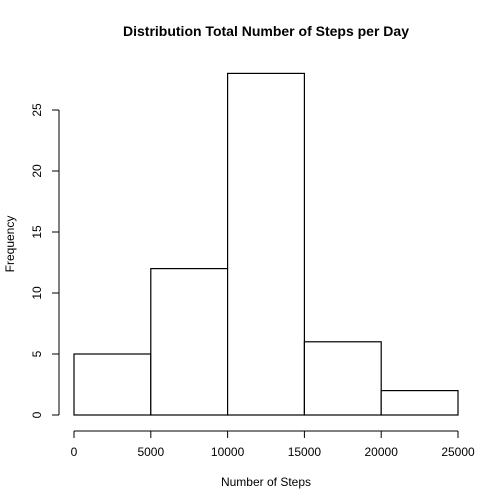 The width and height of the screenshot is (504, 504). What do you see at coordinates (266, 482) in the screenshot?
I see `x-axis-label: Number of Steps` at bounding box center [266, 482].